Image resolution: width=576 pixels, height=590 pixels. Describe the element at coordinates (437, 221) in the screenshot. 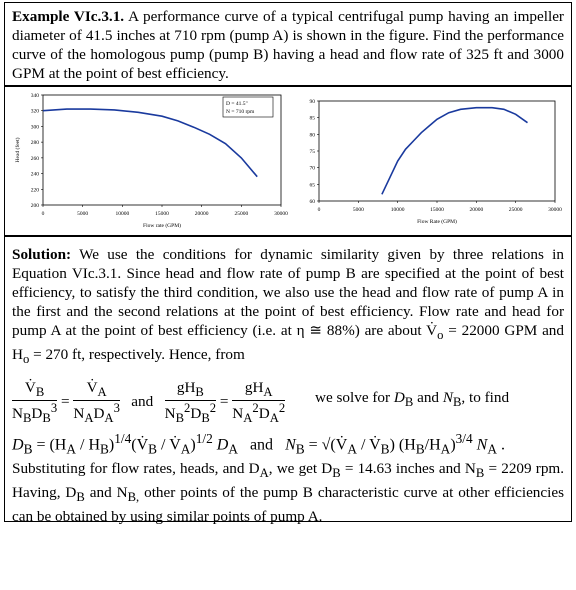

I see `x-axis-label: Flow Rate (GPM)` at that location.